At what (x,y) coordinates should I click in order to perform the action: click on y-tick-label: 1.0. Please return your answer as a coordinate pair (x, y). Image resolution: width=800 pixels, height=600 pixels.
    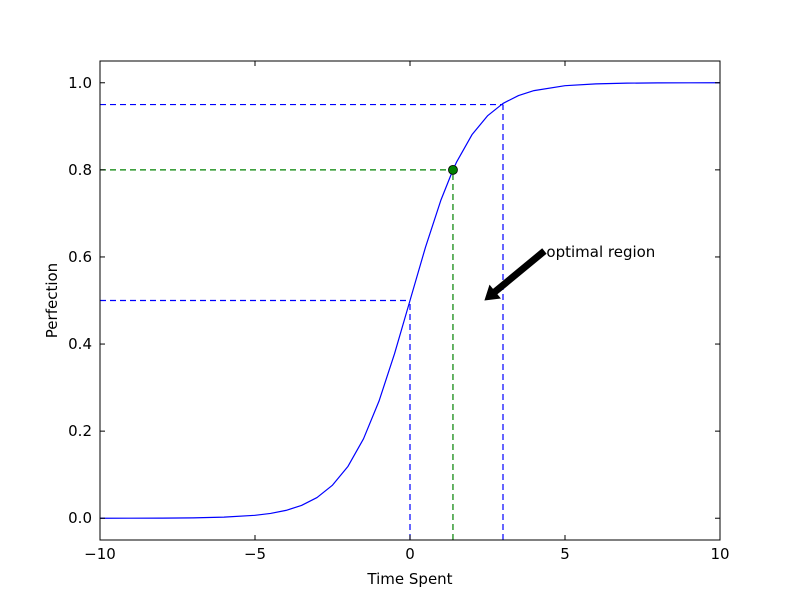
    Looking at the image, I should click on (80, 83).